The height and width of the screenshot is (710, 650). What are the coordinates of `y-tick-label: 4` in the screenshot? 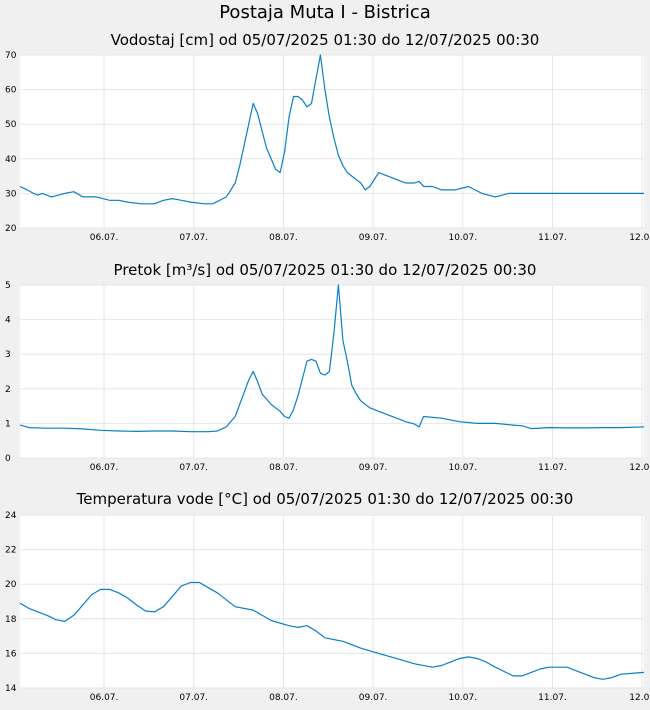 It's located at (8, 321).